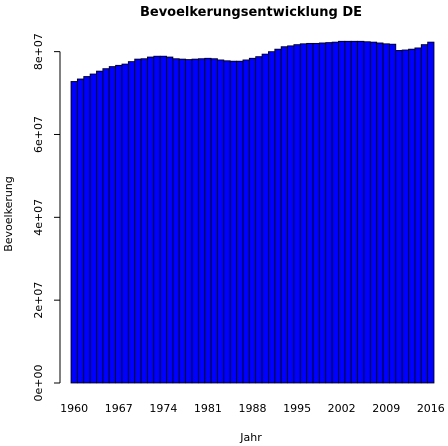 The height and width of the screenshot is (446, 448). I want to click on bar-2004, so click(354, 212).